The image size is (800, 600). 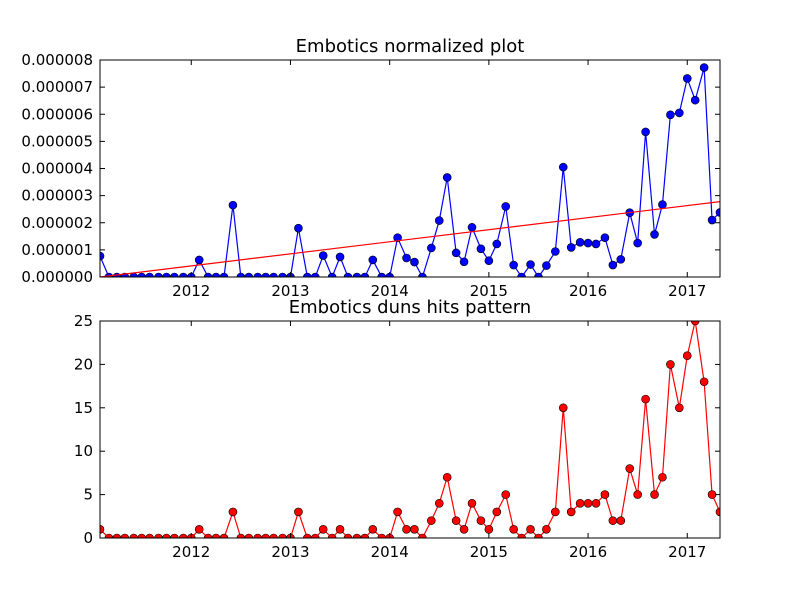 What do you see at coordinates (191, 291) in the screenshot?
I see `x-tick-label: 2012` at bounding box center [191, 291].